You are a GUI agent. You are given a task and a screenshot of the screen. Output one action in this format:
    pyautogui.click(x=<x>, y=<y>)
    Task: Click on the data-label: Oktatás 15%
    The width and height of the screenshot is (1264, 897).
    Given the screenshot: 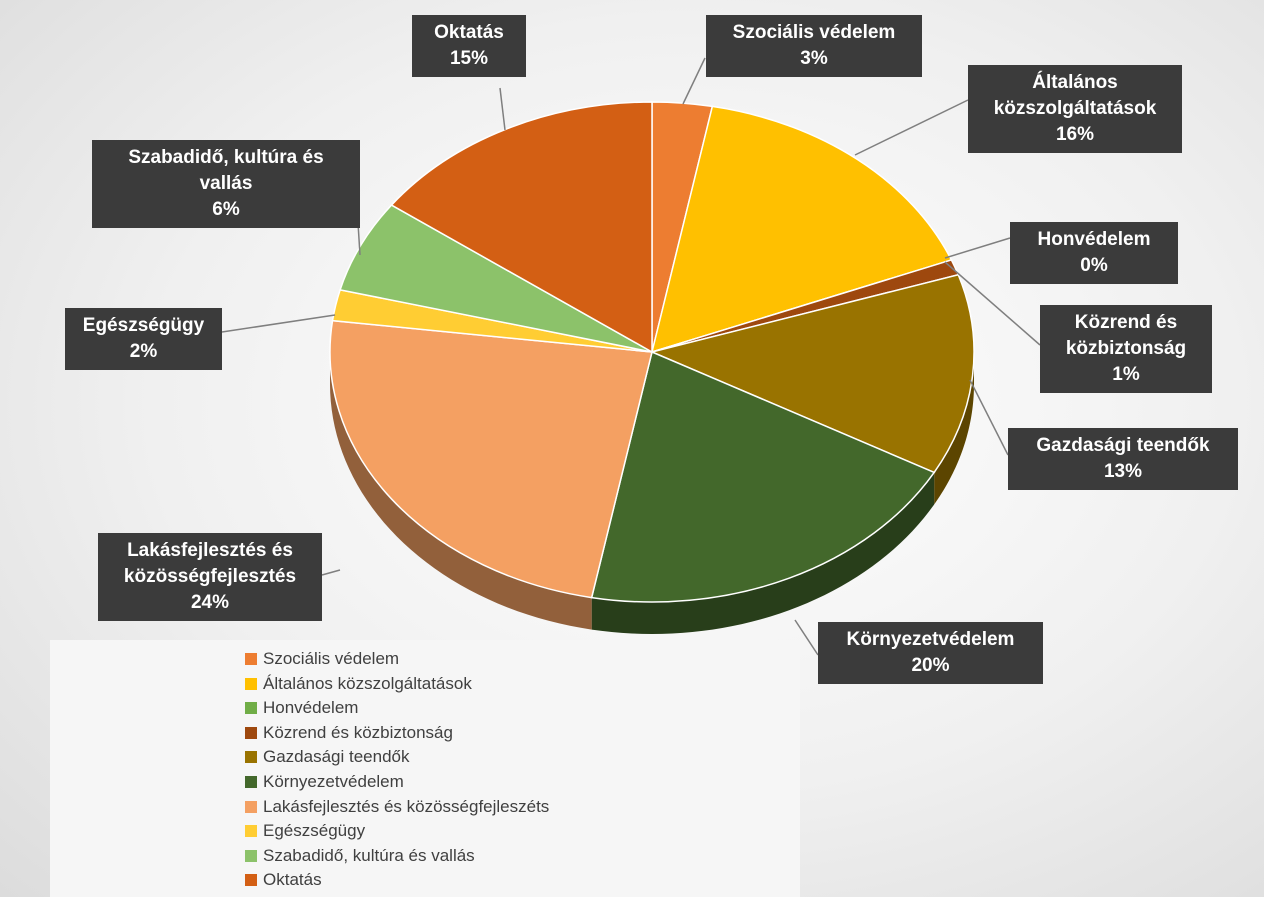 What is the action you would take?
    pyautogui.click(x=469, y=46)
    